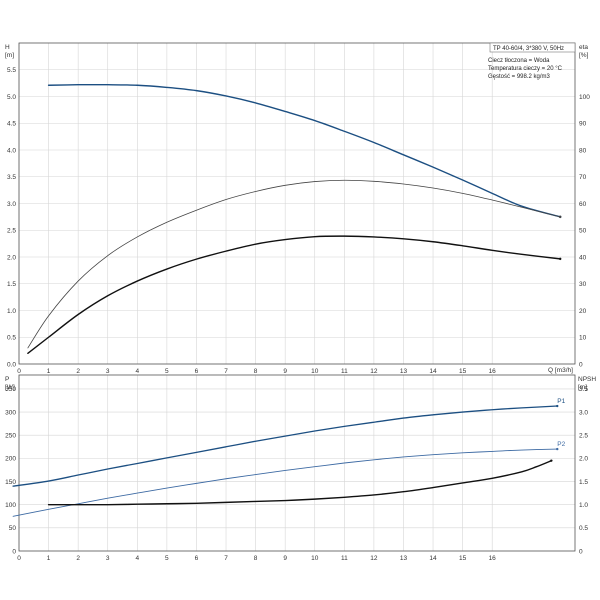  Describe the element at coordinates (167, 558) in the screenshot. I see `p2-x-tick-5: 5` at that location.